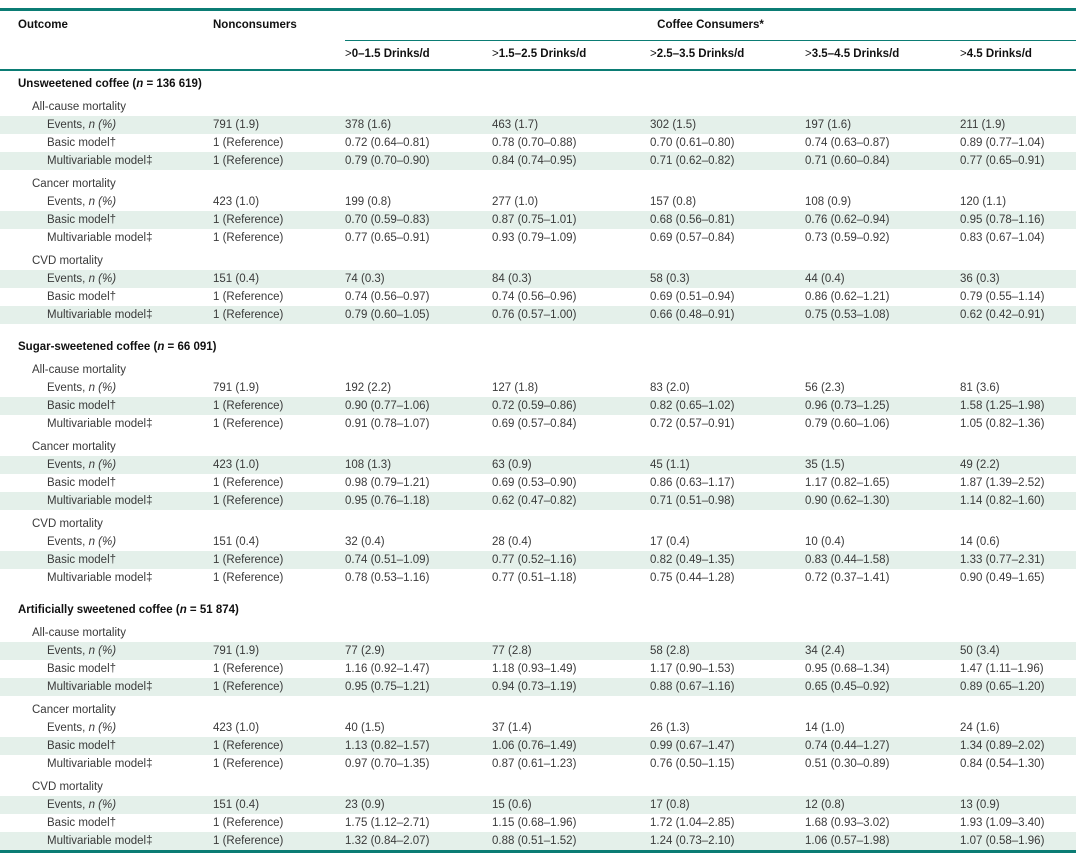 The height and width of the screenshot is (858, 1076). I want to click on value-cell: 17 (0.8), so click(727, 805).